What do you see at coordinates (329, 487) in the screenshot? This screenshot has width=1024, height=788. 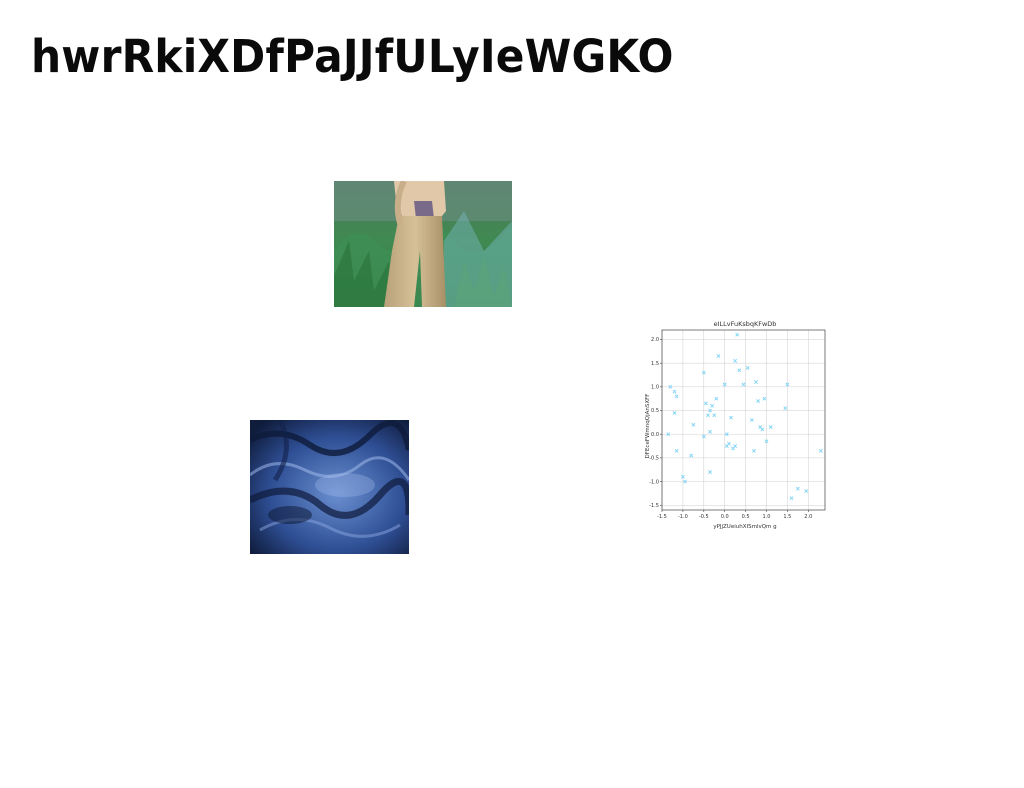 I see `texture-photo` at bounding box center [329, 487].